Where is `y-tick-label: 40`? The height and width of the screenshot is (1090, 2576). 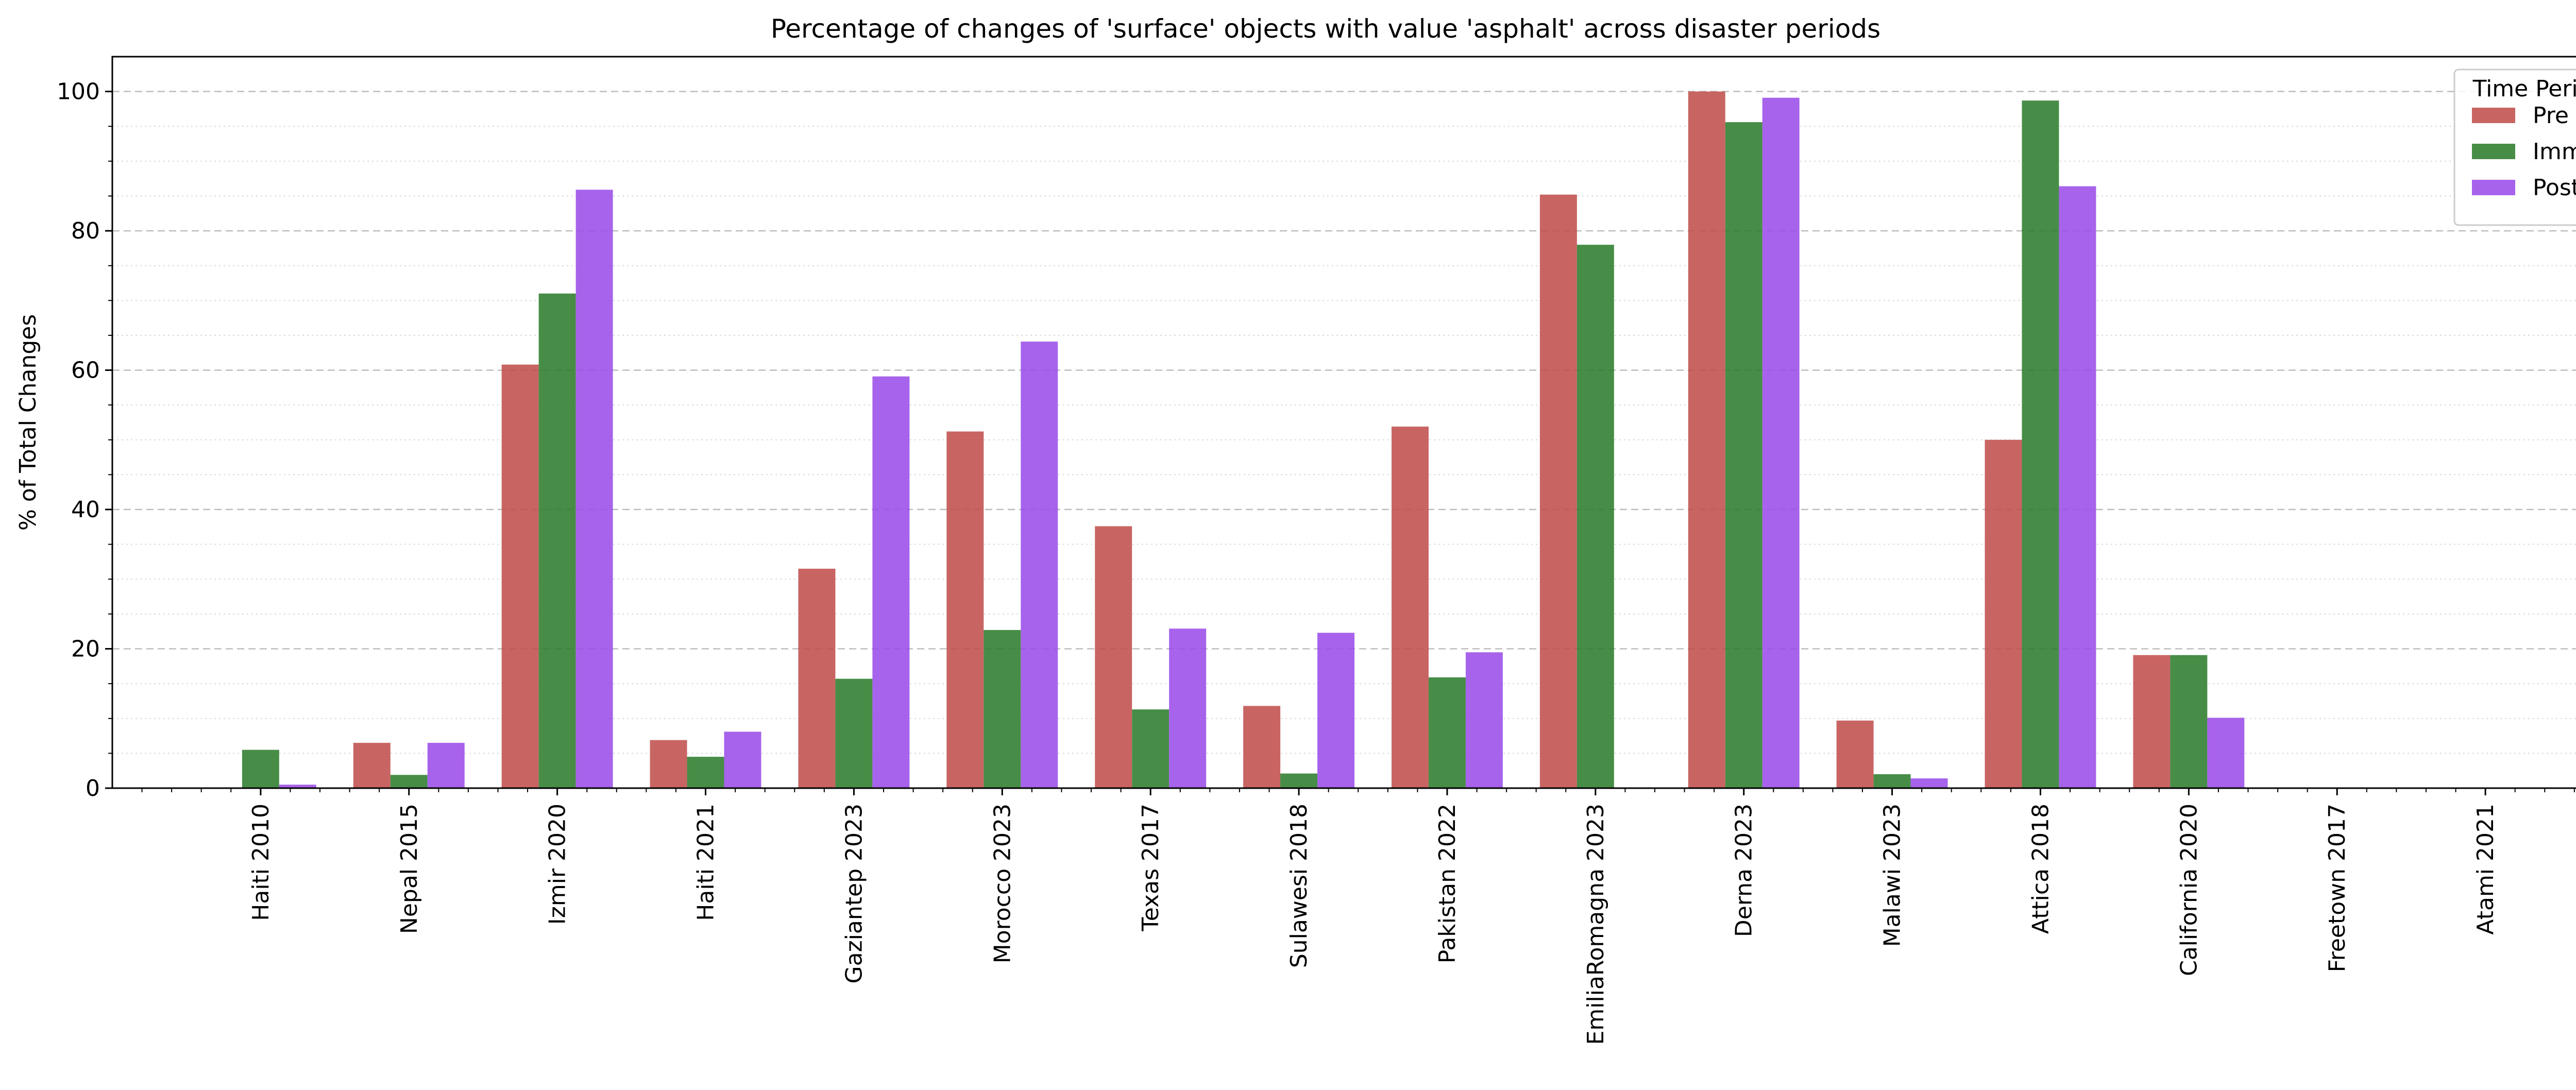
y-tick-label: 40 is located at coordinates (85, 510).